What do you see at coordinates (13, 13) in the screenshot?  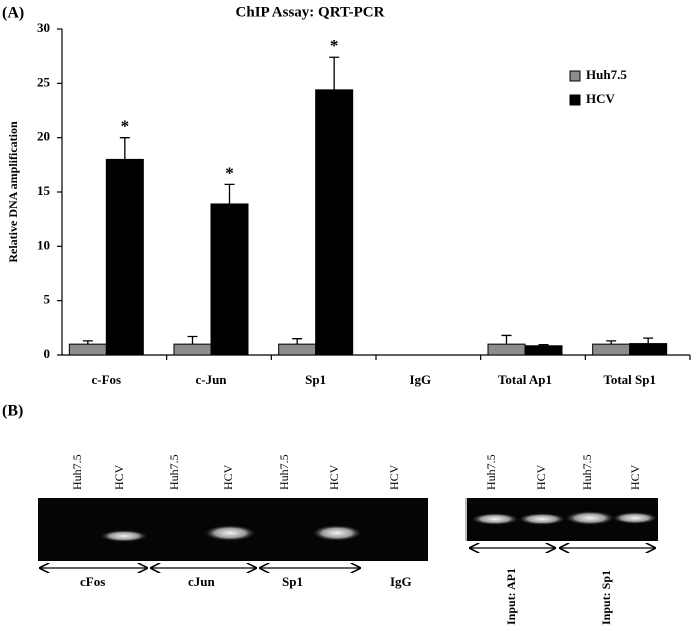 I see `panel-label: (A)` at bounding box center [13, 13].